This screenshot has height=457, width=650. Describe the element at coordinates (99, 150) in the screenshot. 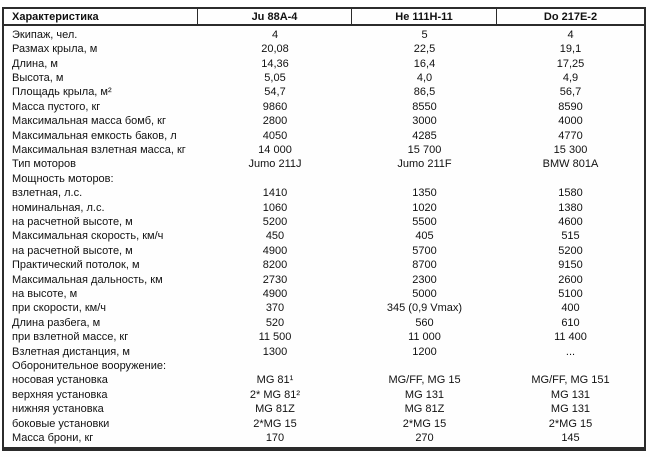

I see `row-label: Максимальная взлетная масса, кг` at that location.